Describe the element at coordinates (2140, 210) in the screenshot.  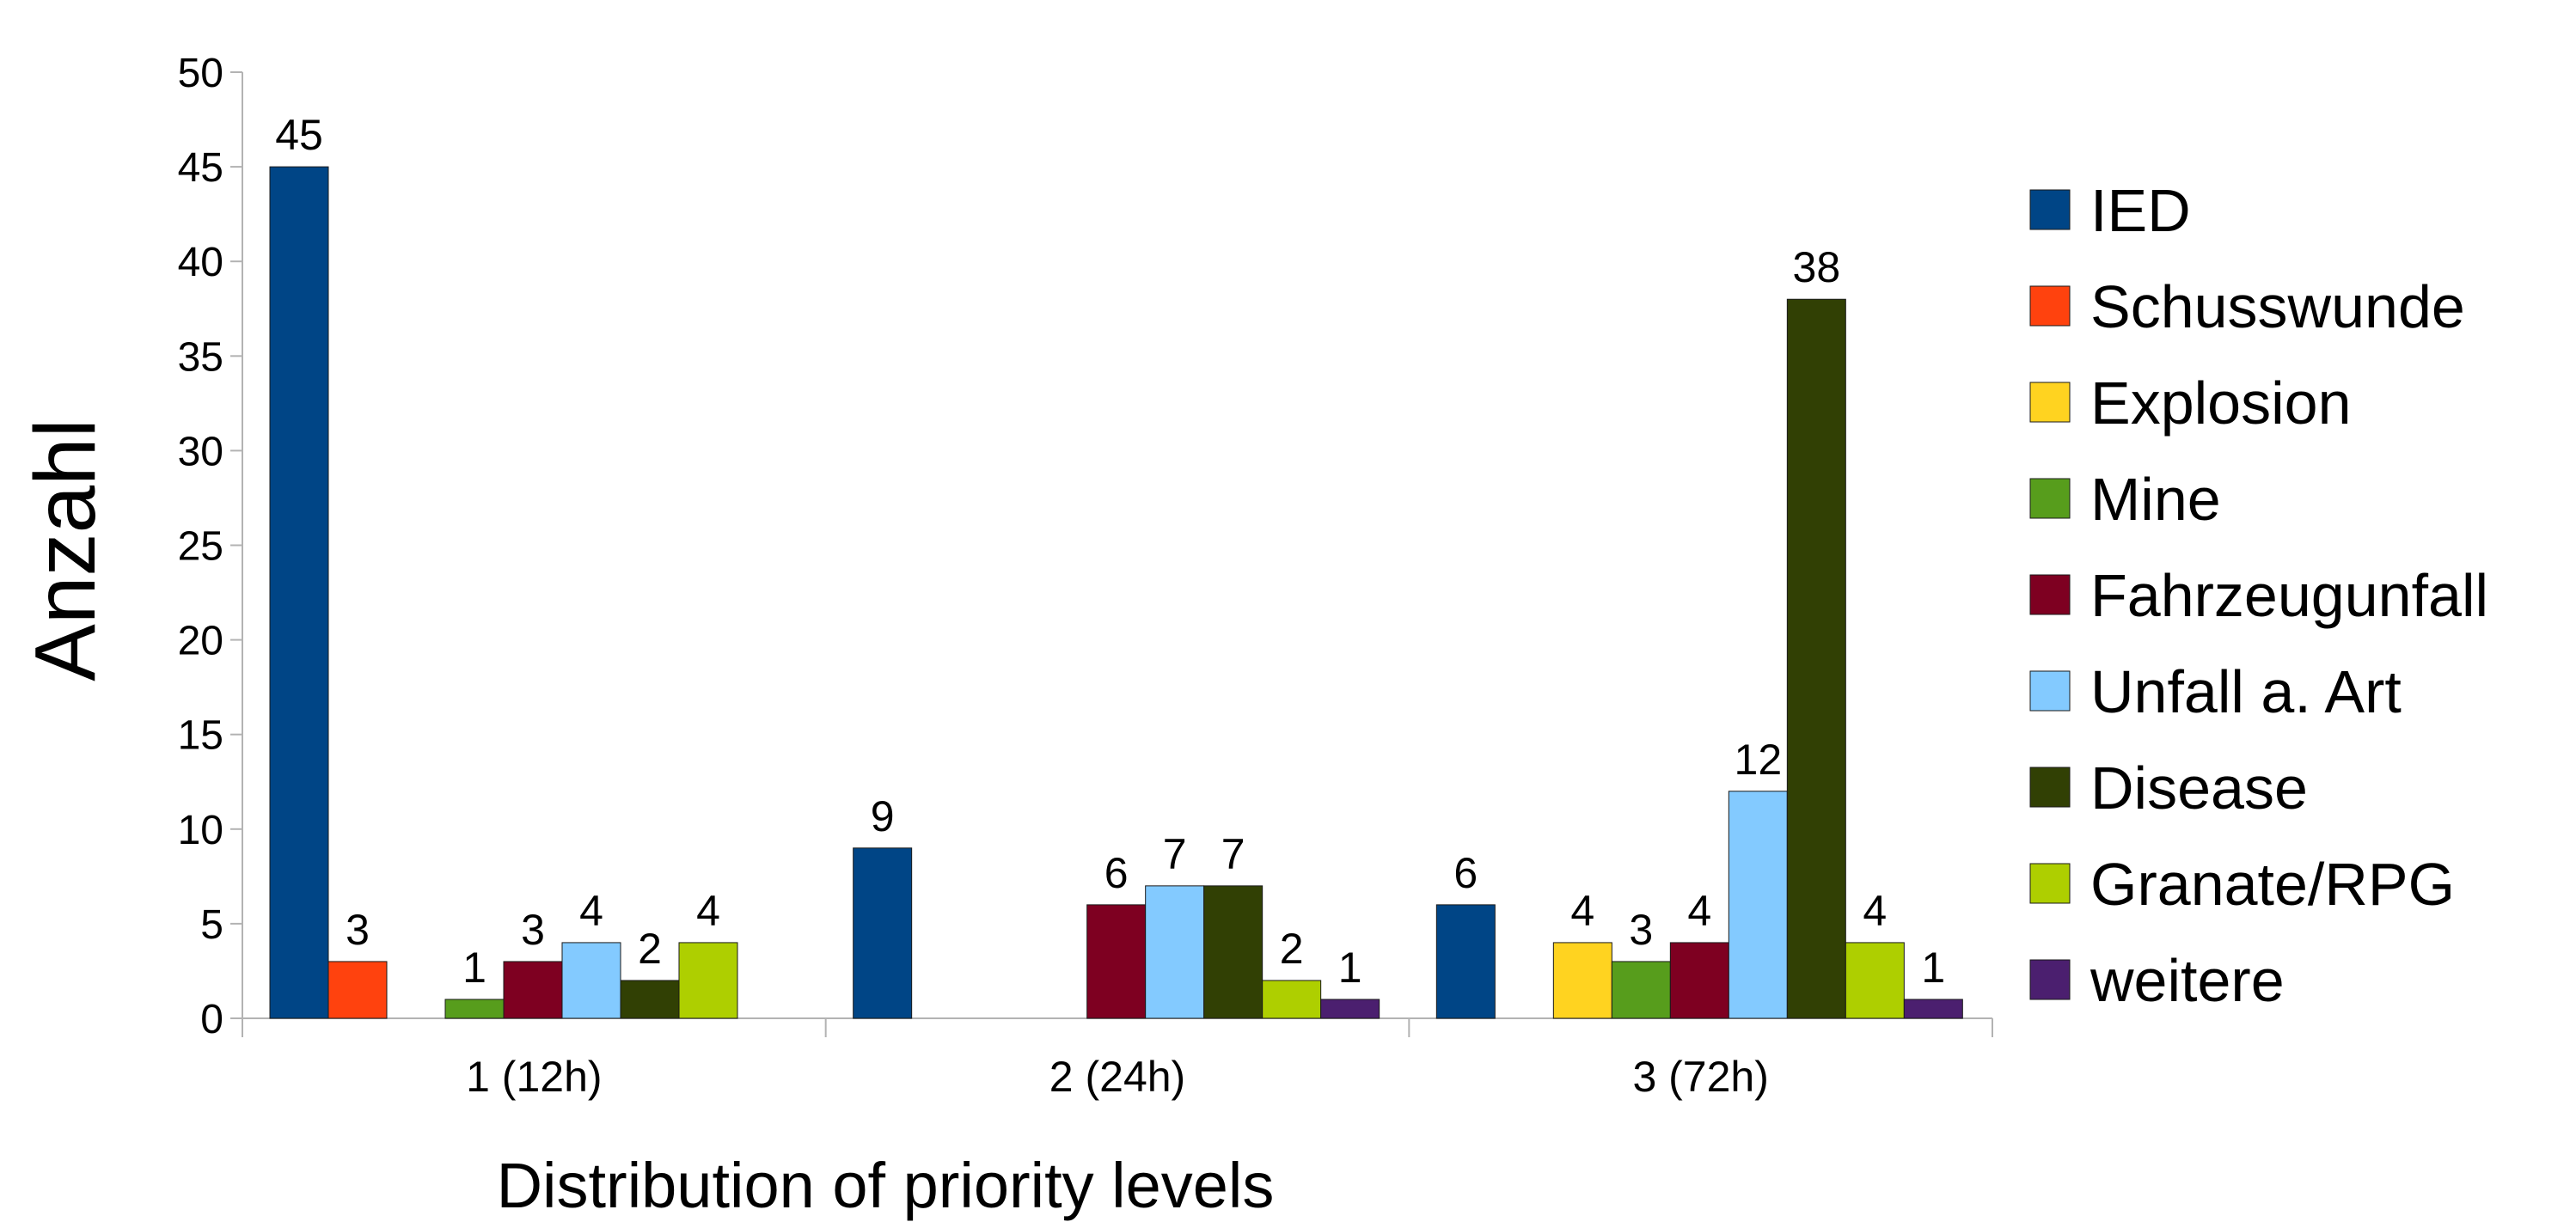
I see `legend-label: IED` at that location.